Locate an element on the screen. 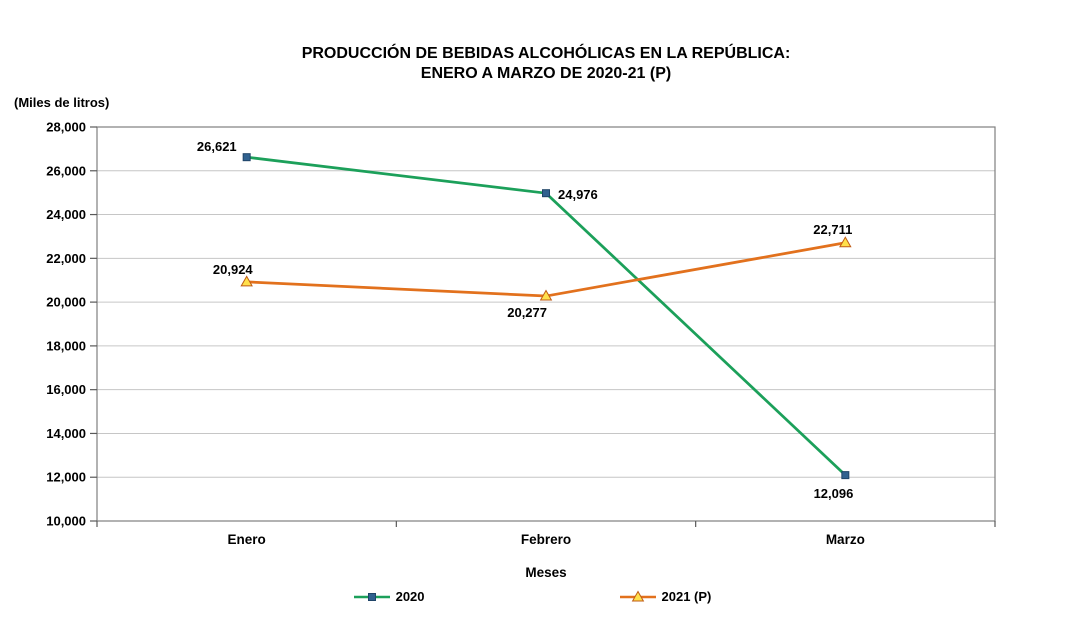  legend-square-marker-icon is located at coordinates (371, 596).